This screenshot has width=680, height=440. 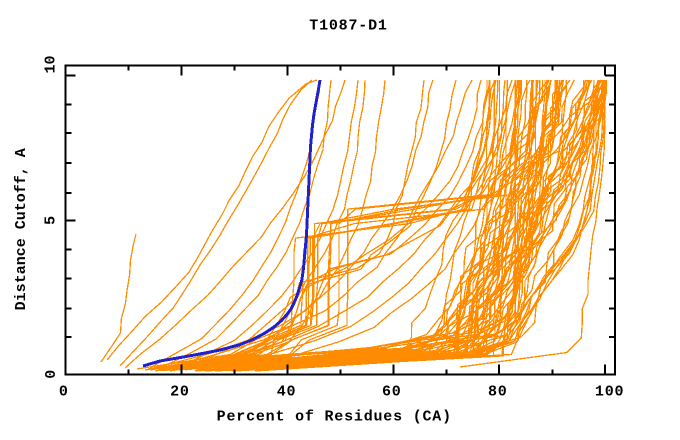 What do you see at coordinates (180, 391) in the screenshot?
I see `svg-text: 20` at bounding box center [180, 391].